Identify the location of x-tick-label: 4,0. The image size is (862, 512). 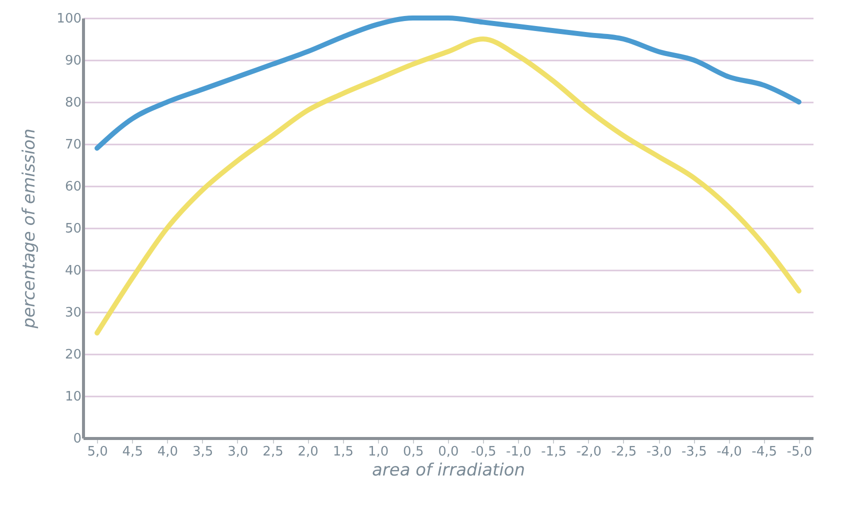
(167, 452).